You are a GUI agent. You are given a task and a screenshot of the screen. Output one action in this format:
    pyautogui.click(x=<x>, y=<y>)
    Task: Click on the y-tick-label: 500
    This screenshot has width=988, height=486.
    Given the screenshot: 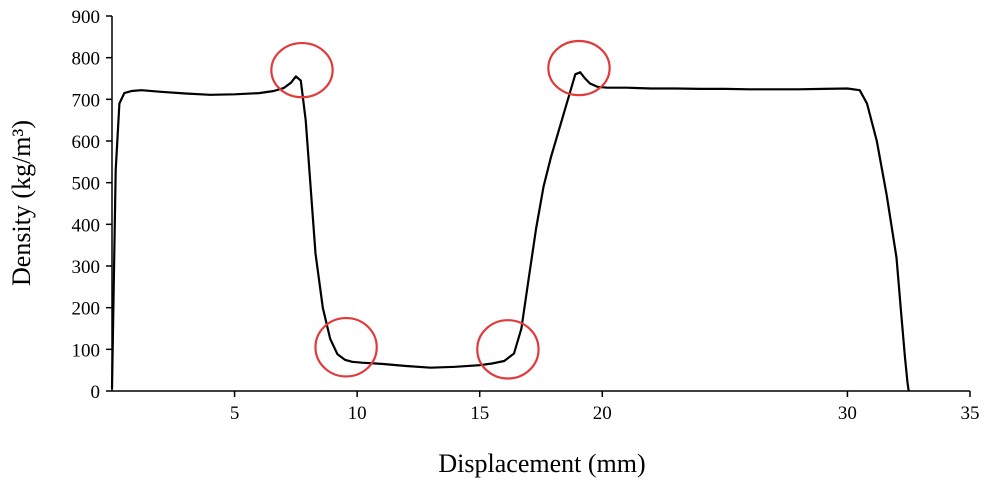 What is the action you would take?
    pyautogui.click(x=86, y=184)
    